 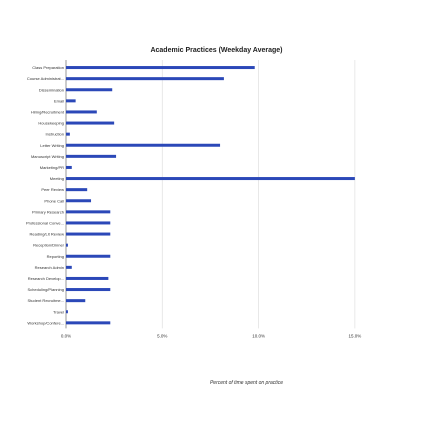 I want to click on x-tick-label: 5.0%, so click(x=162, y=335).